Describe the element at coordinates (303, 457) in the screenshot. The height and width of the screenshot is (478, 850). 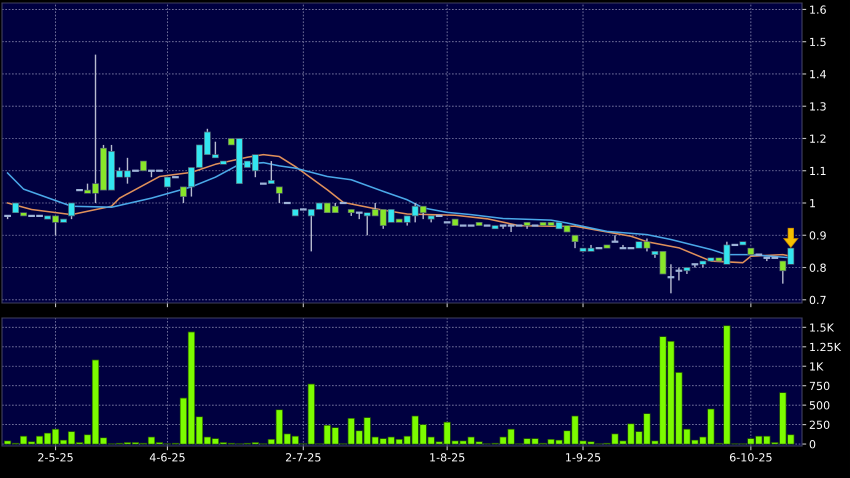
I see `x-tick-label: 2-7-25` at that location.